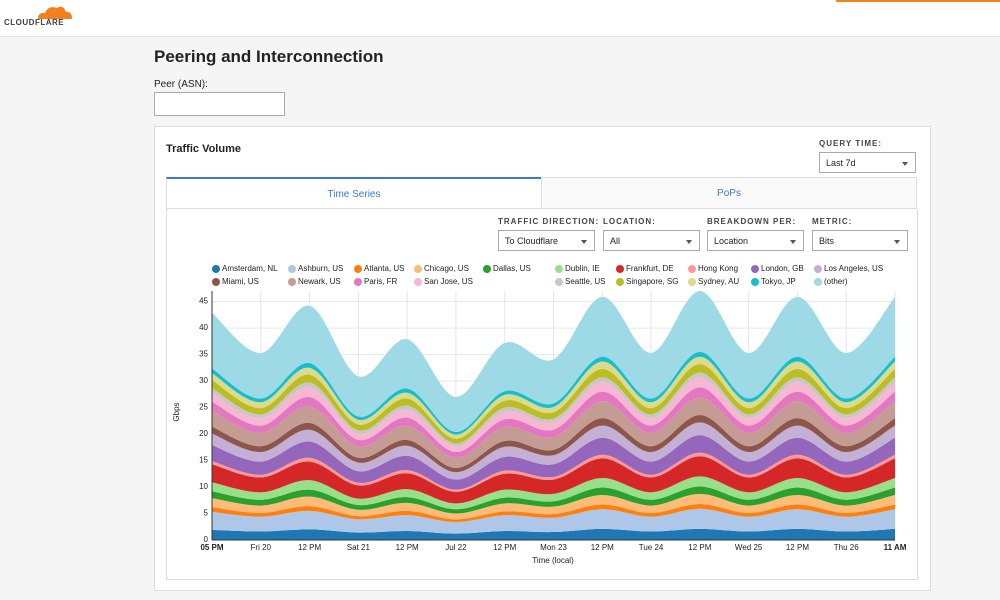 This screenshot has height=600, width=1000. Describe the element at coordinates (250, 268) in the screenshot. I see `legend-label: Amsterdam, NL` at that location.